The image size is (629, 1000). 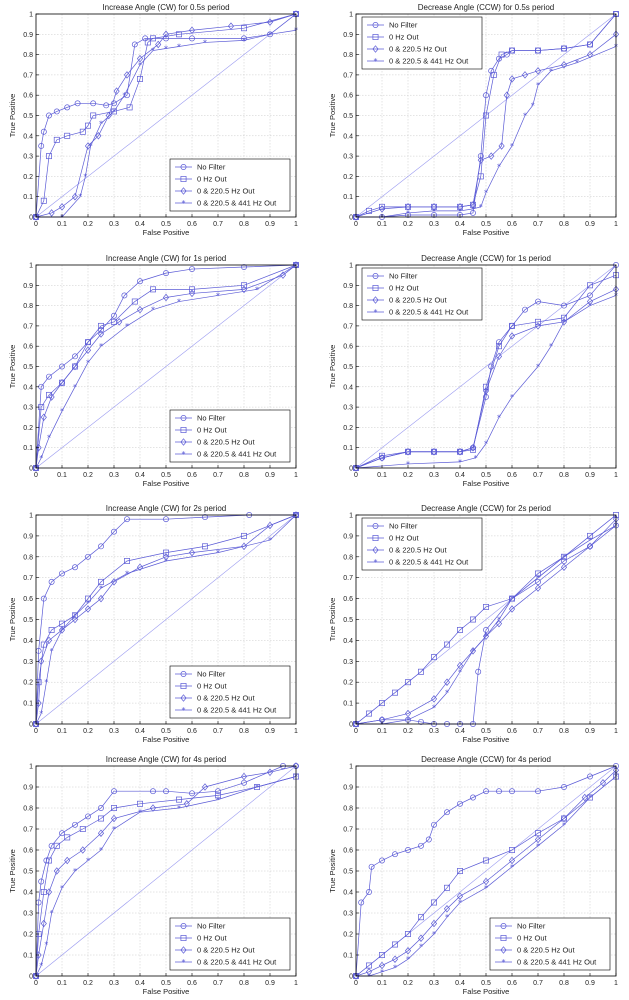 What do you see at coordinates (538, 731) in the screenshot?
I see `x-tick-label: 0.7` at bounding box center [538, 731].